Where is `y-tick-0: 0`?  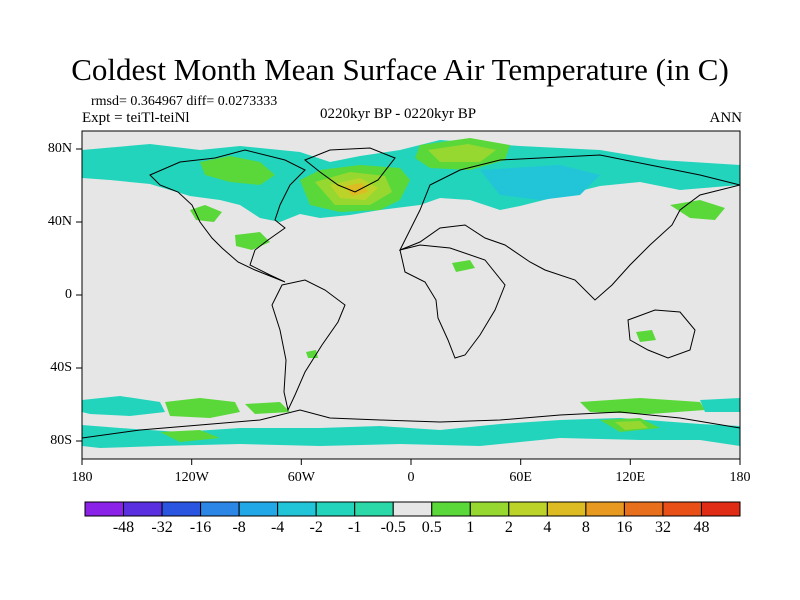
y-tick-0: 0 is located at coordinates (68, 294).